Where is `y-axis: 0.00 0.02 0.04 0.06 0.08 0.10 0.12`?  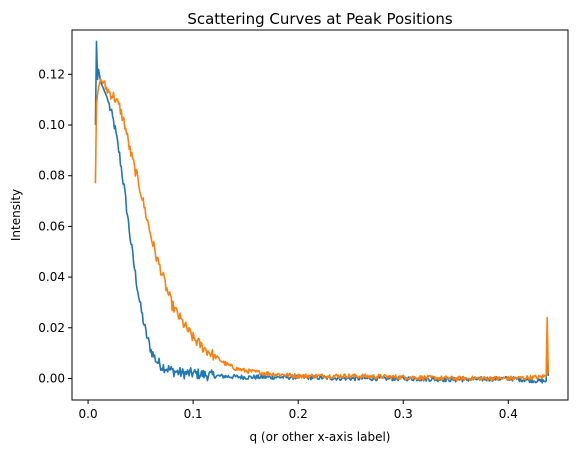 y-axis: 0.00 0.02 0.04 0.06 0.08 0.10 0.12 is located at coordinates (55, 226).